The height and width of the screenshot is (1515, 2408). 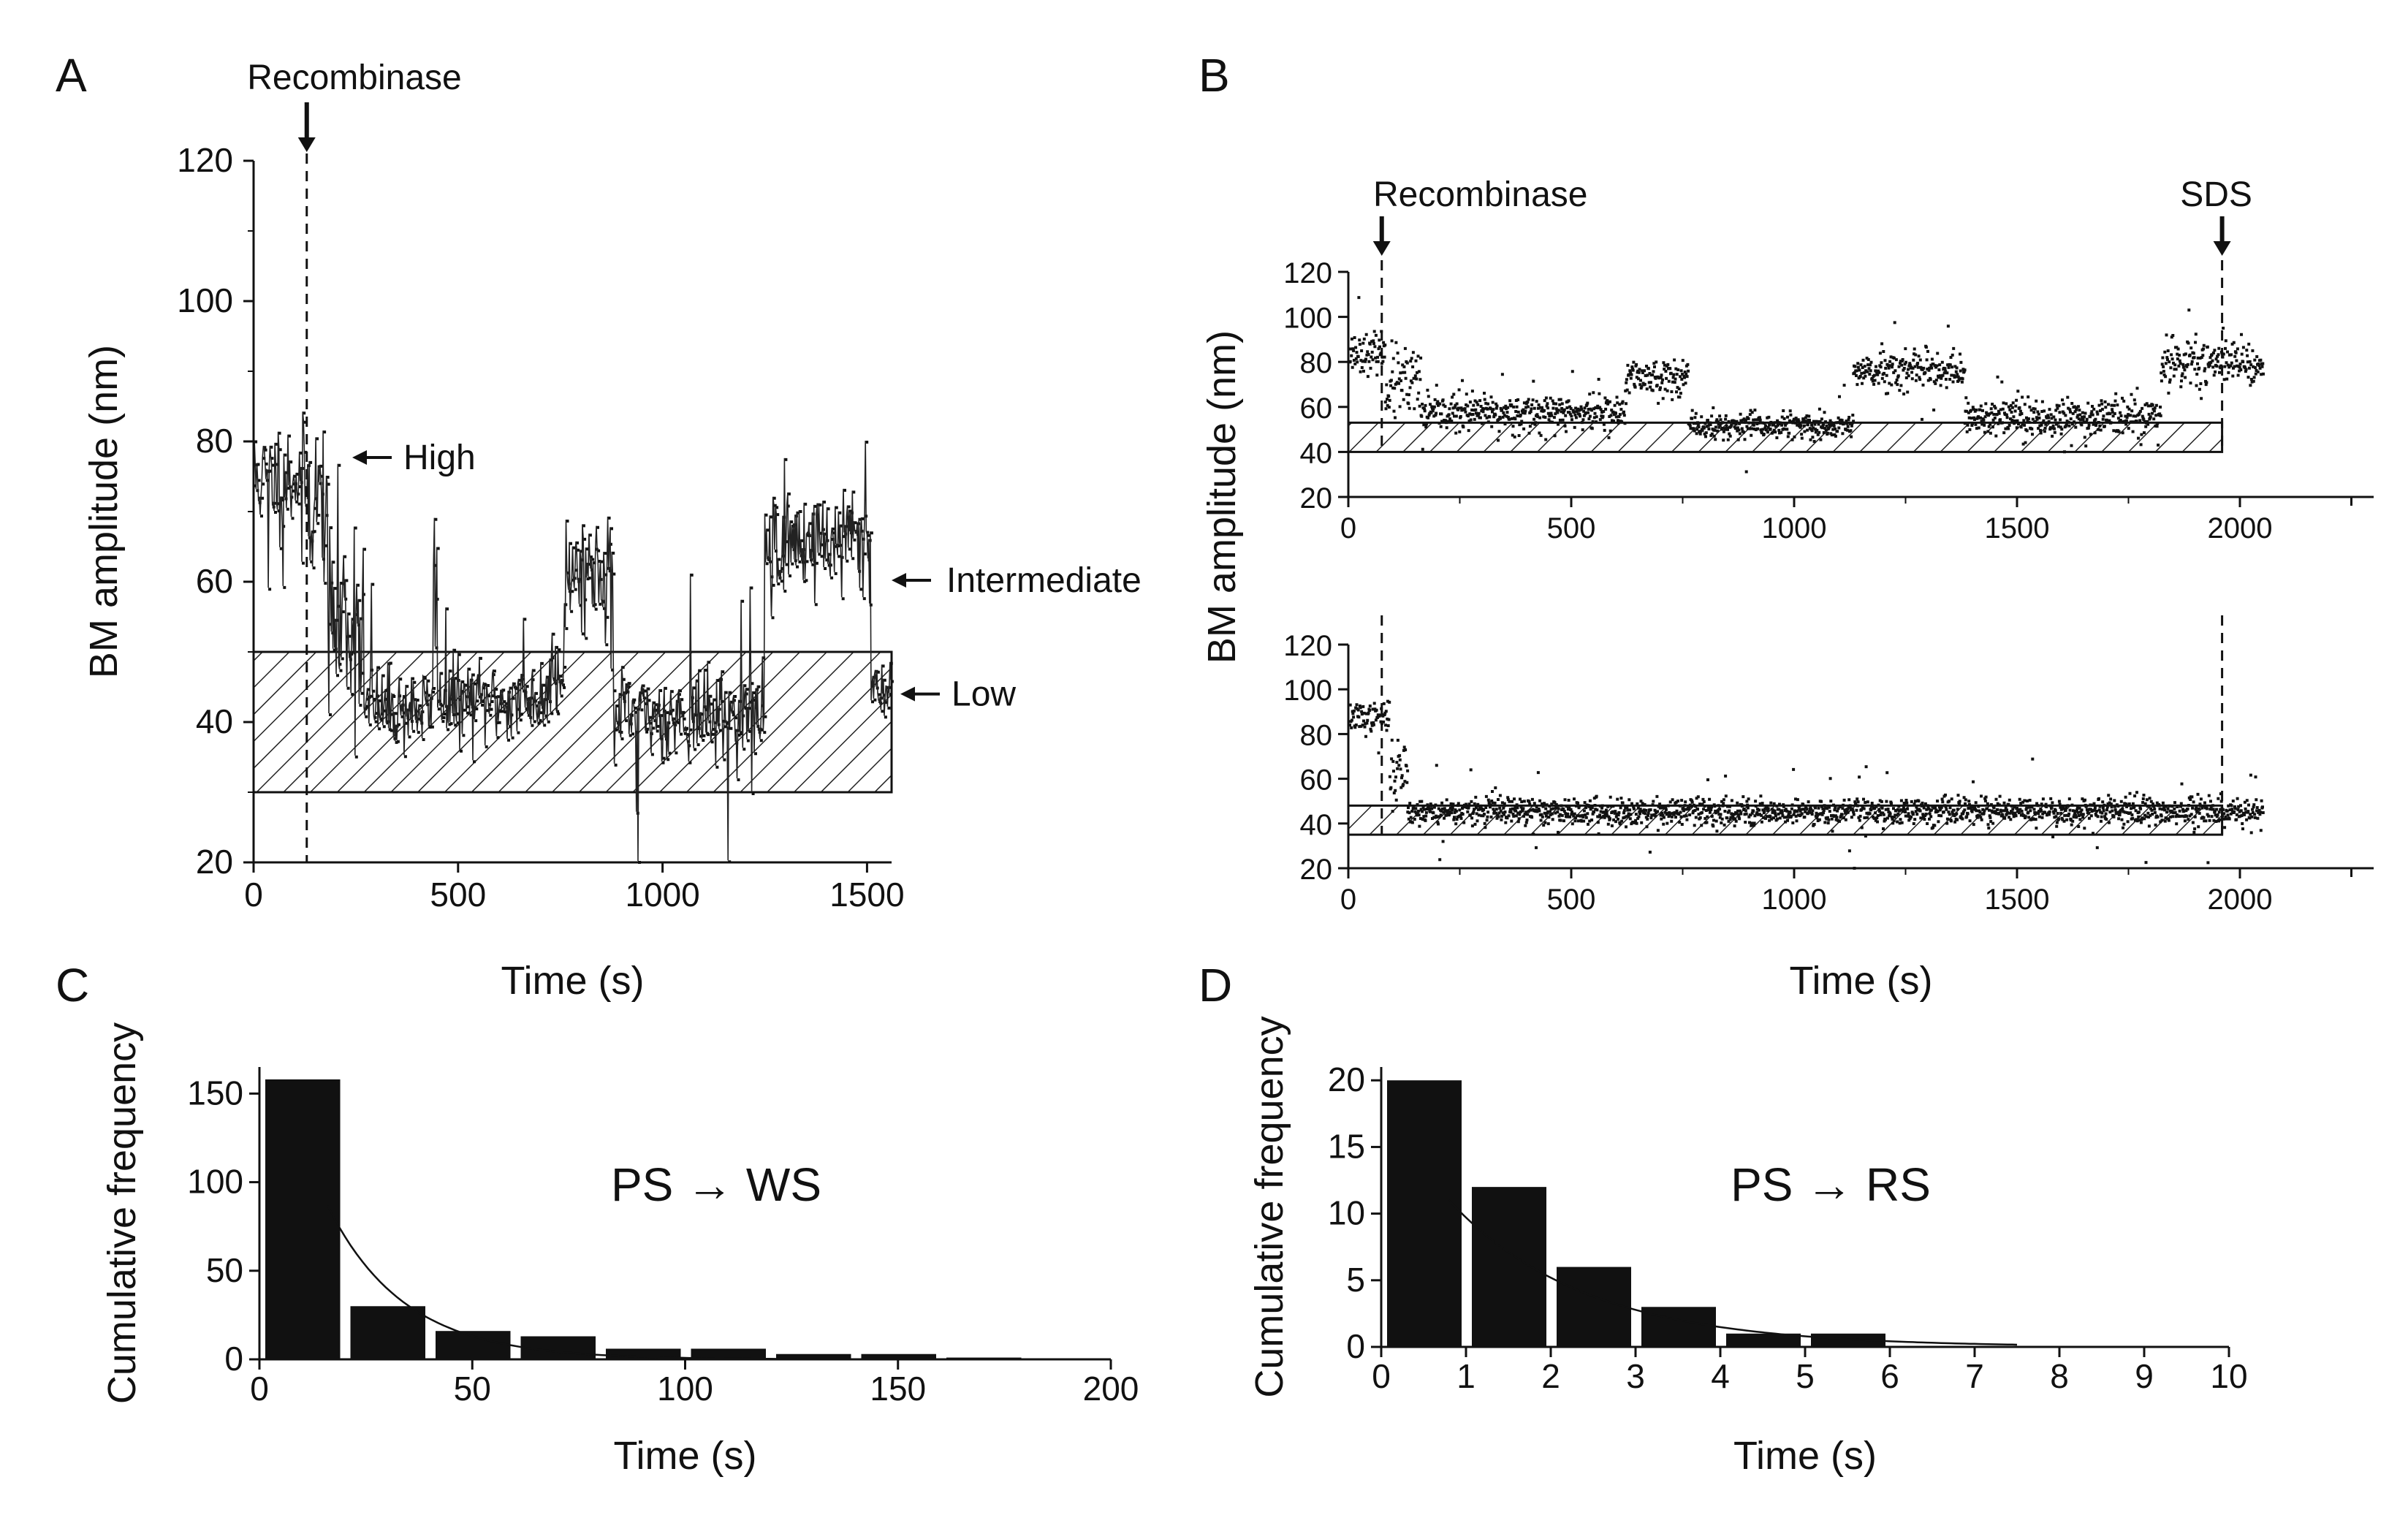 What do you see at coordinates (1831, 1184) in the screenshot?
I see `transition-annotation: PS → RS` at bounding box center [1831, 1184].